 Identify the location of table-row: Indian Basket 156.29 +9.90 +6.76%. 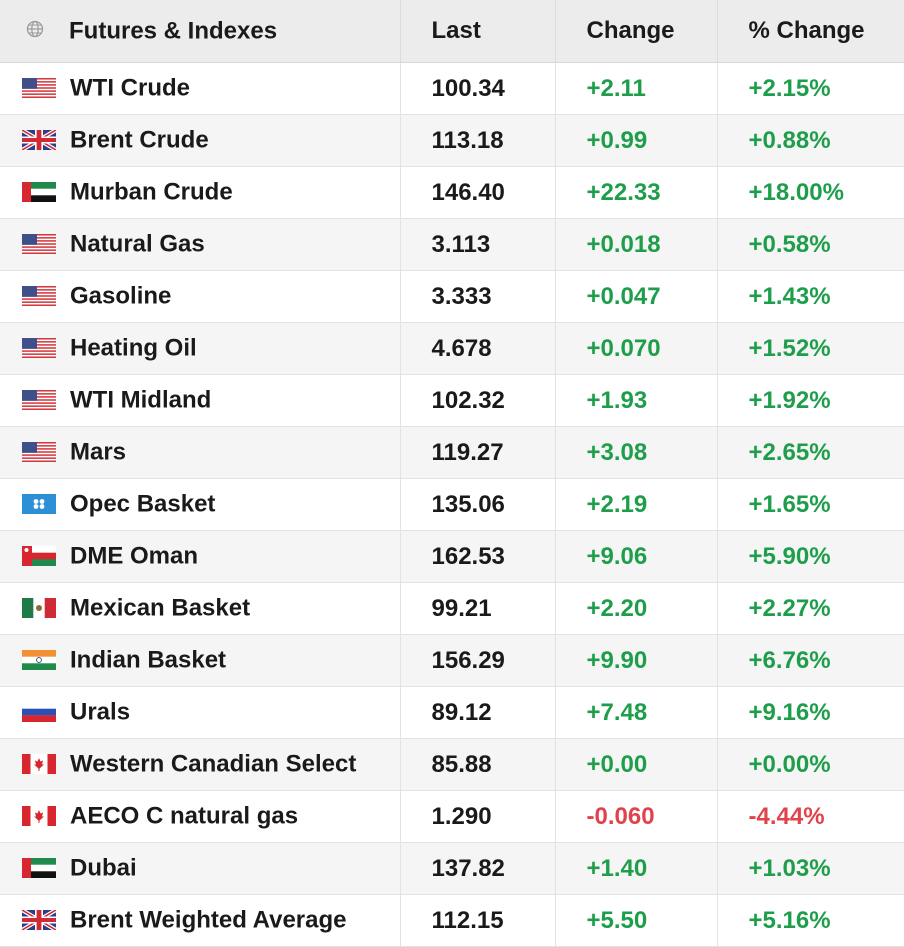
(452, 660).